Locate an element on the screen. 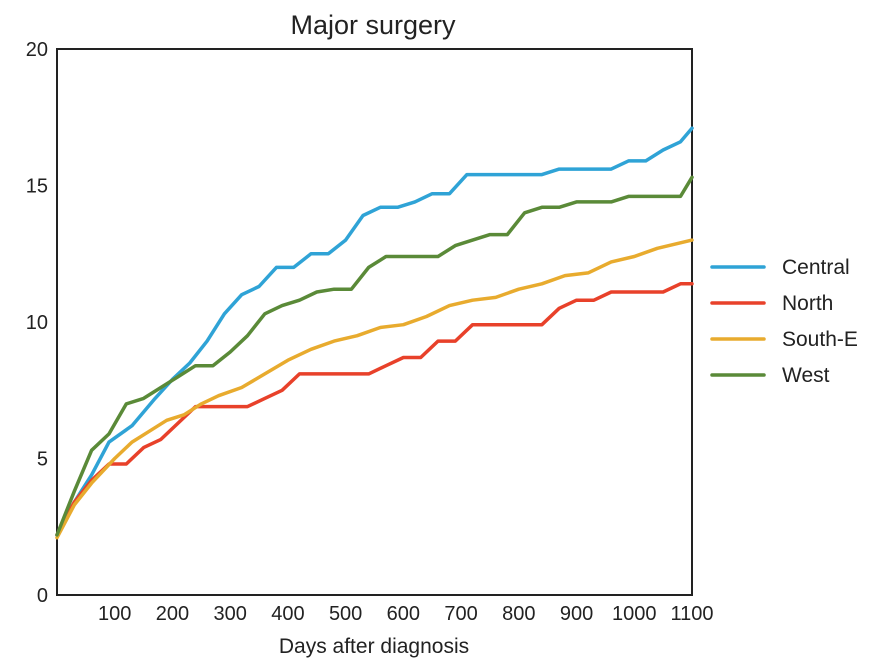 This screenshot has width=877, height=662. x-tick-label: 1100 is located at coordinates (691, 614).